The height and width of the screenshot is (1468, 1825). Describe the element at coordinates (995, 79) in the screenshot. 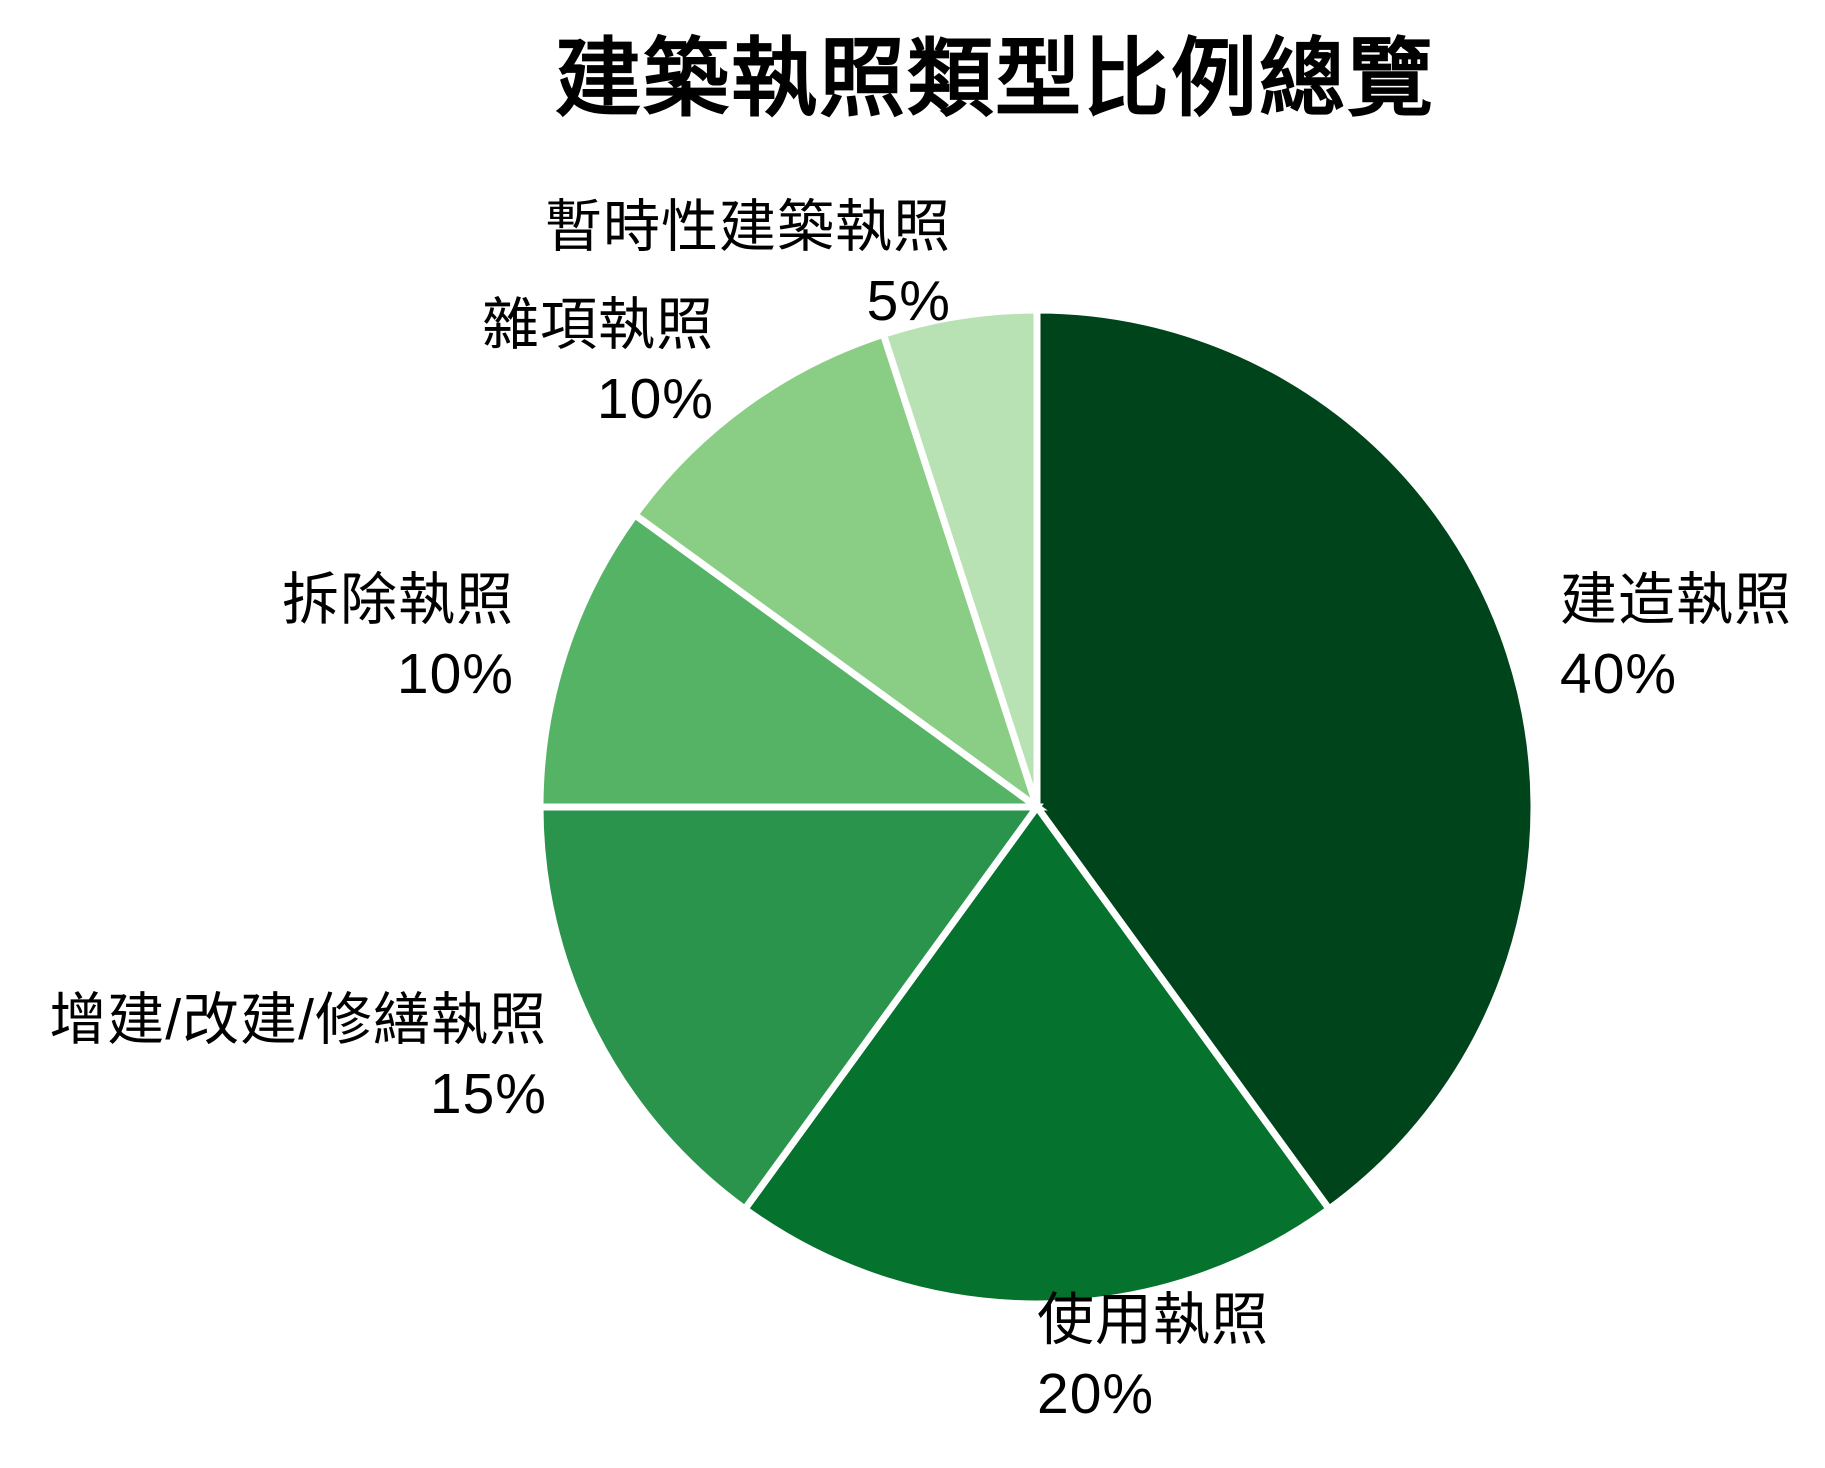

I see `chart-title: 建築執照類型比例總覽` at that location.